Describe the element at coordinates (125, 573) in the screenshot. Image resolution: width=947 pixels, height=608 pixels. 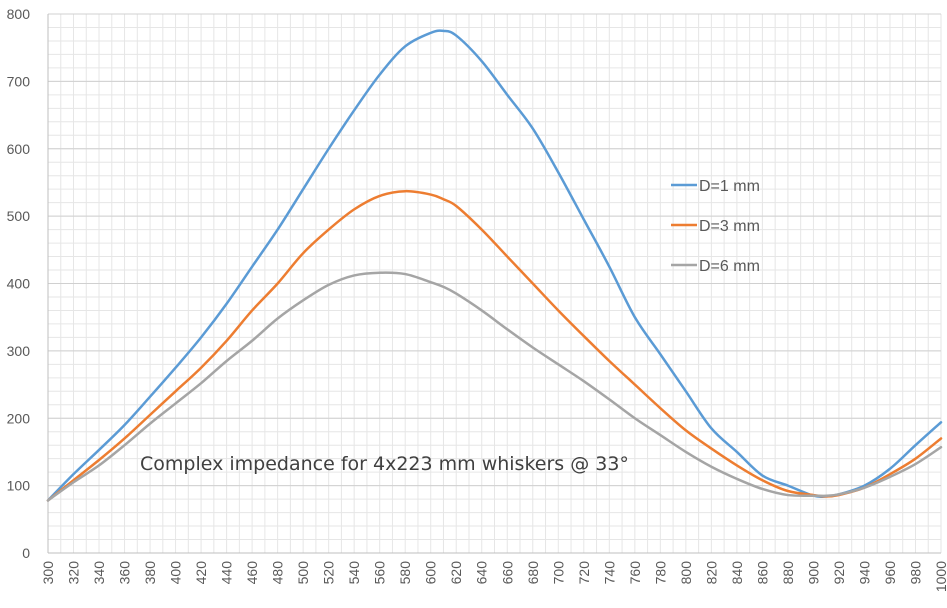
I see `x-tick-label: 360` at that location.